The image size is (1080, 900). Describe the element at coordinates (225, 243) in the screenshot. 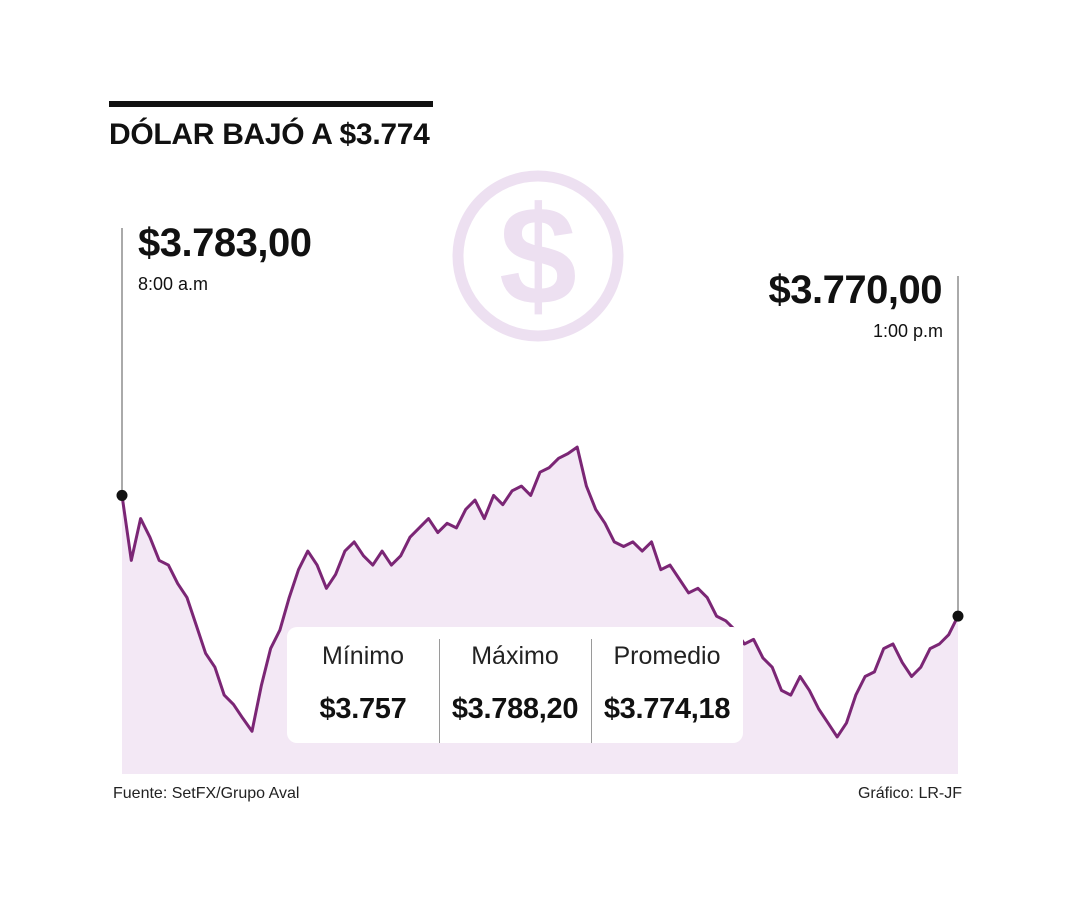

I see `start-price-label: $3.783,00` at that location.